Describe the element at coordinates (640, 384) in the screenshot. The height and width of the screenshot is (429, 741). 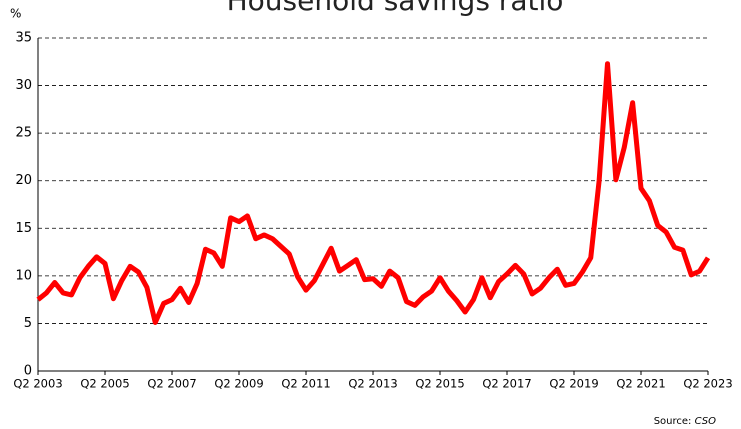
I see `x-tick-label: Q2 2021` at that location.